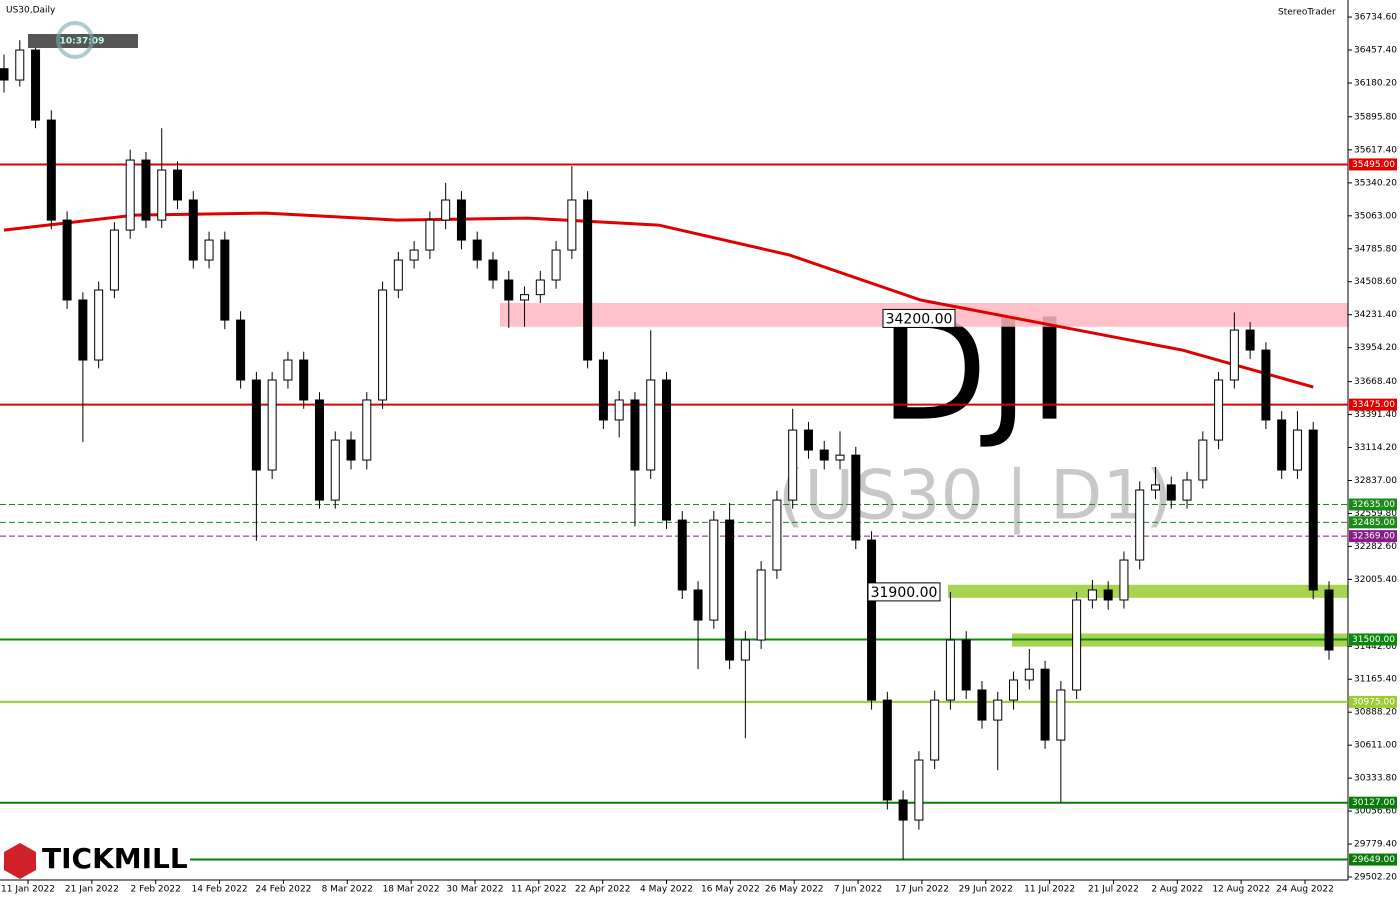  I want to click on x-tick-label: 11 Jul 2022, so click(1049, 890).